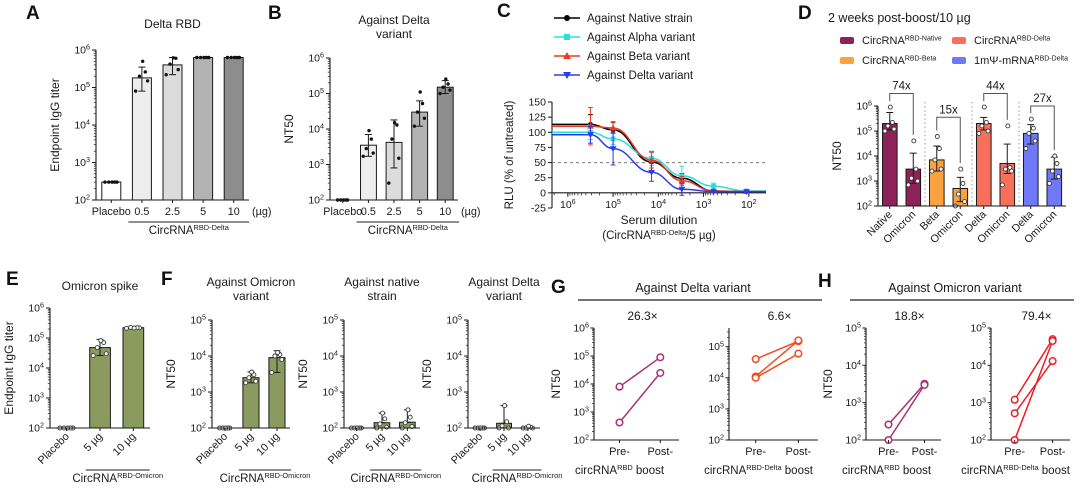 Image resolution: width=1080 pixels, height=492 pixels. Describe the element at coordinates (901, 87) in the screenshot. I see `svg-text: 74x` at that location.